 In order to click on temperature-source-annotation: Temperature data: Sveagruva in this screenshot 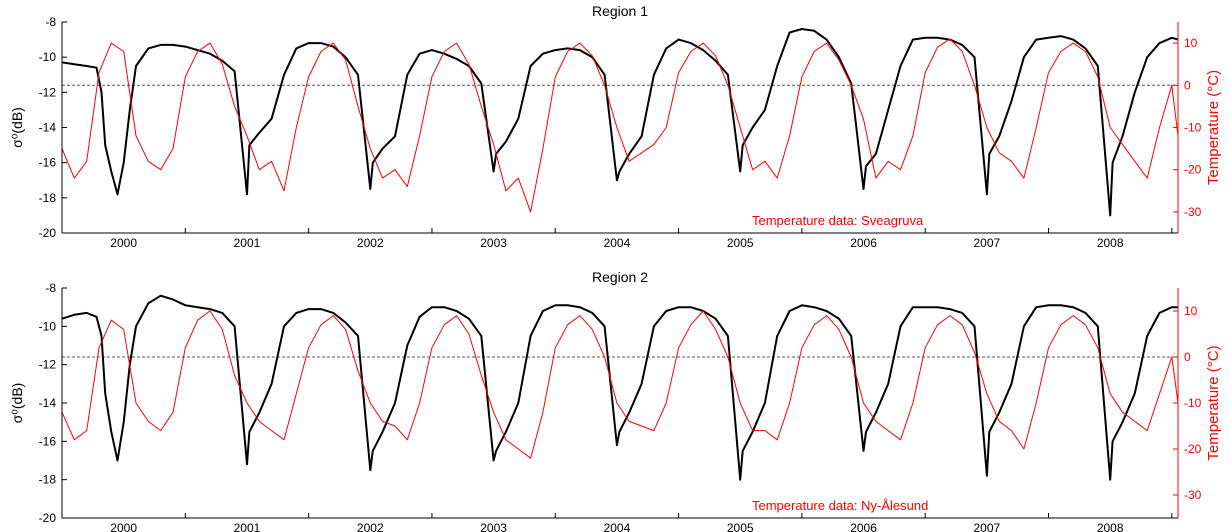, I will do `click(838, 220)`.